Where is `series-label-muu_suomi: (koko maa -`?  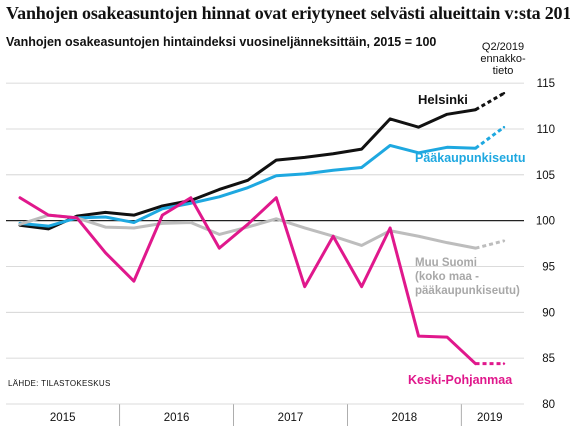 series-label-muu_suomi: (koko maa - is located at coordinates (447, 277).